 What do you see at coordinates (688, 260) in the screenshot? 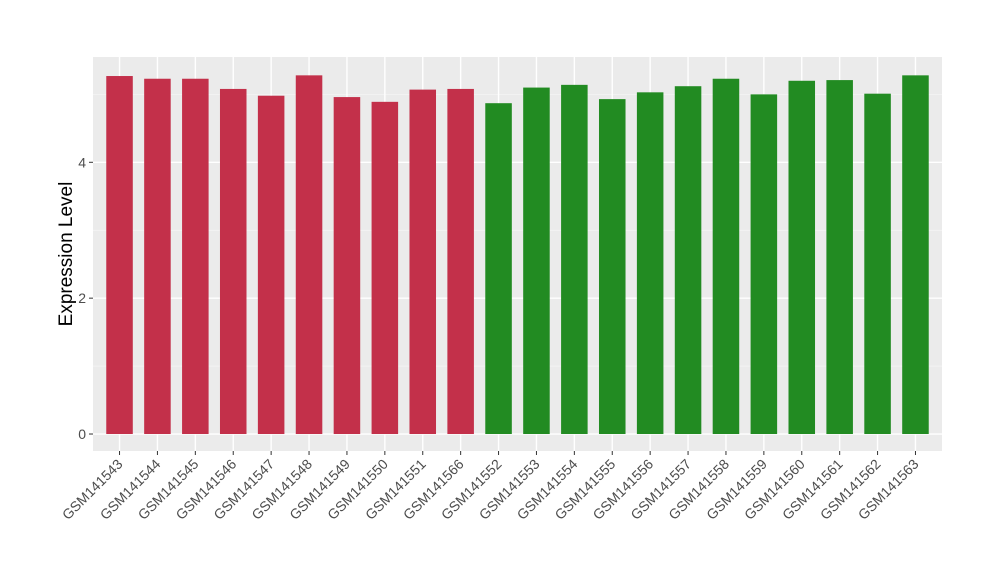
I see `bar-GSM141557` at bounding box center [688, 260].